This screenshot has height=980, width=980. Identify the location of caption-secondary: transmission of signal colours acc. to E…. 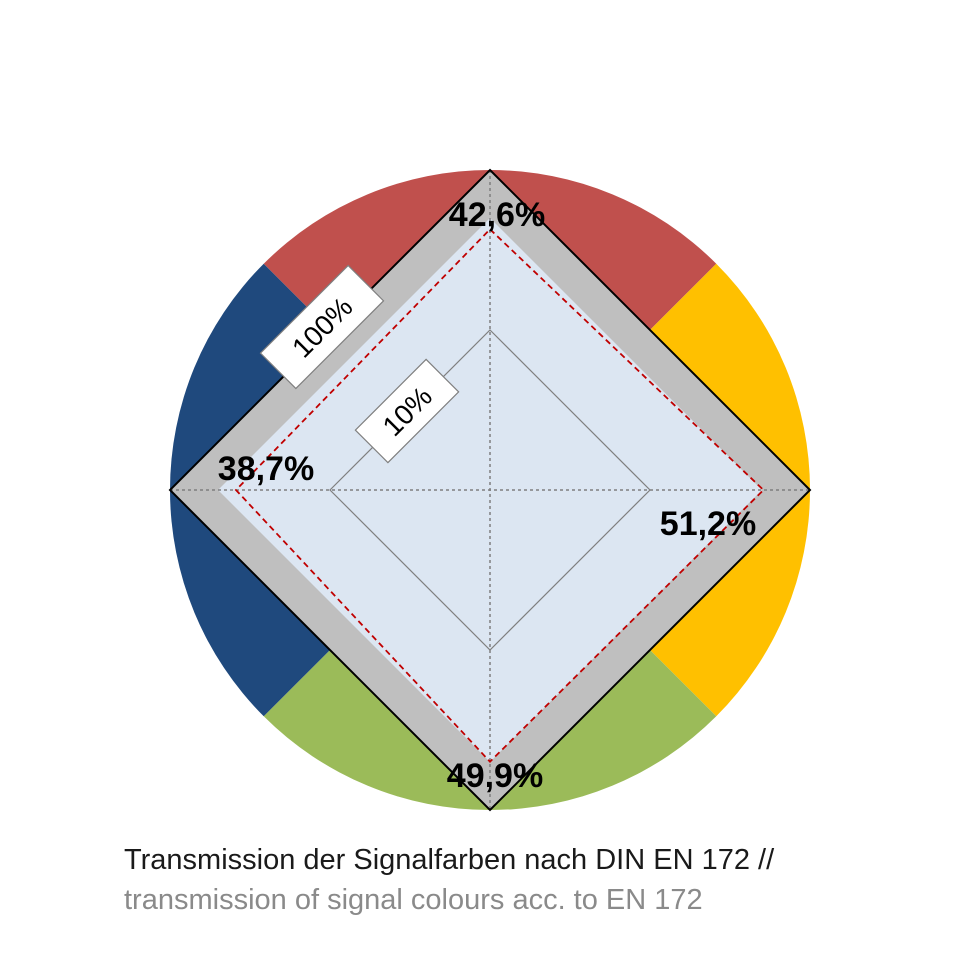
(413, 900).